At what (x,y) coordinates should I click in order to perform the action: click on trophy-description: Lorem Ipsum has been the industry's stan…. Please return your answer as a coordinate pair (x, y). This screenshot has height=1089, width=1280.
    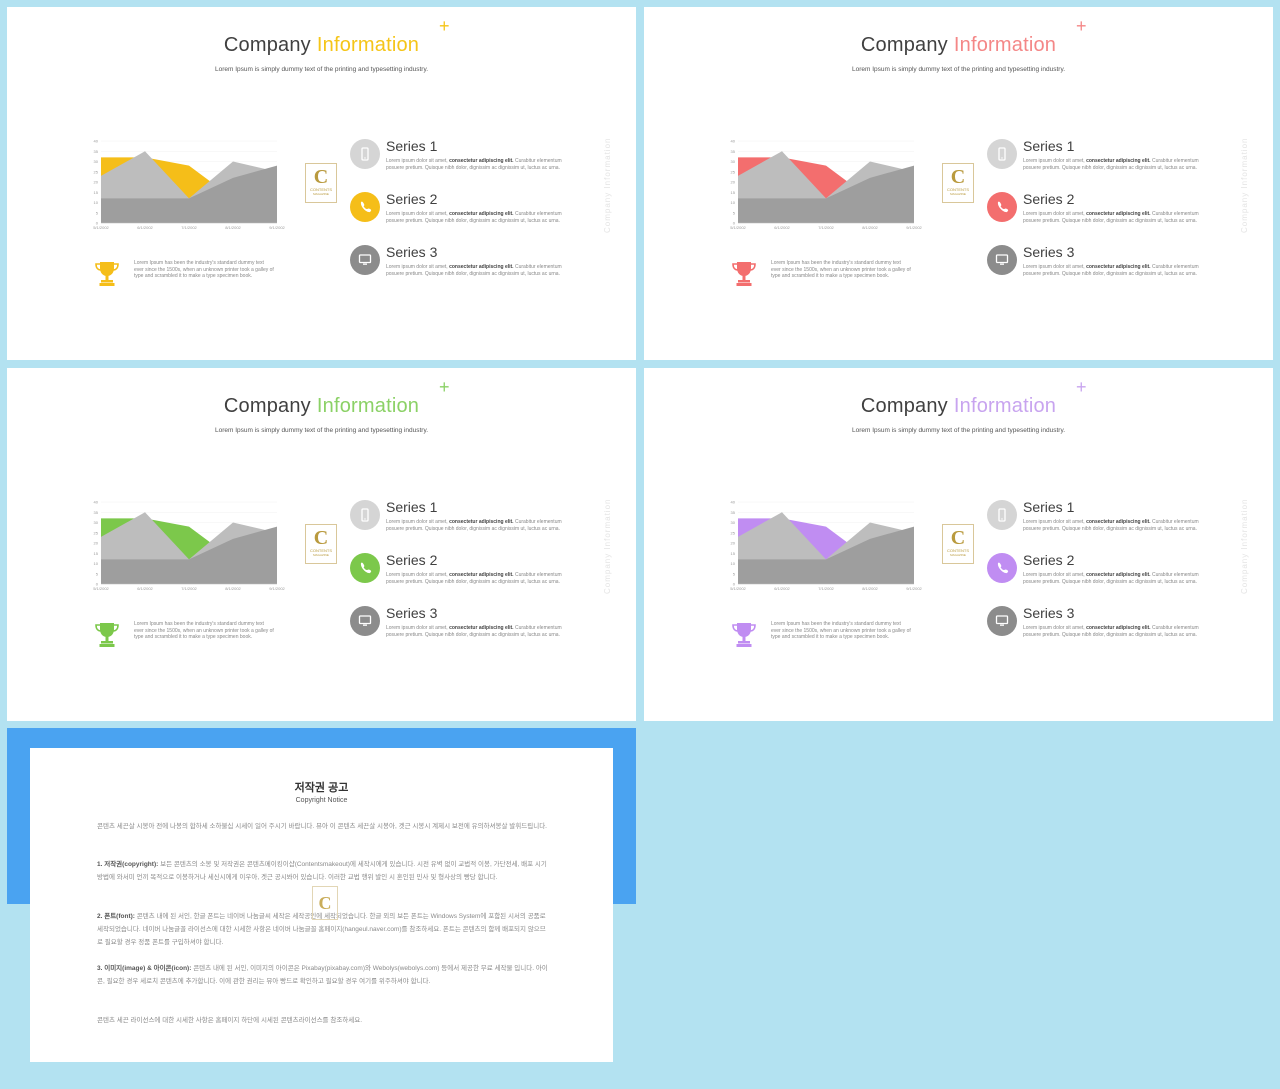
    Looking at the image, I should click on (841, 269).